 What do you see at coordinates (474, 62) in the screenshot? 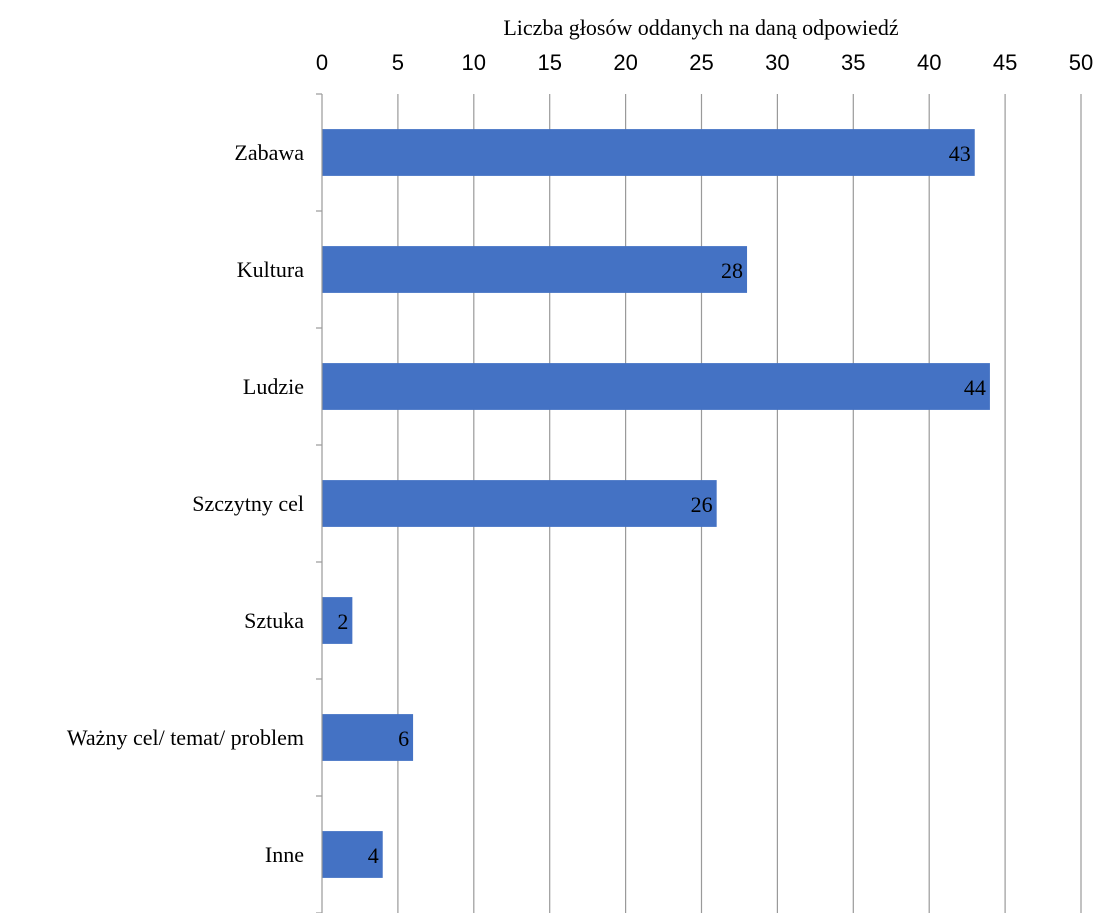
I see `x-tick-label: 10` at bounding box center [474, 62].